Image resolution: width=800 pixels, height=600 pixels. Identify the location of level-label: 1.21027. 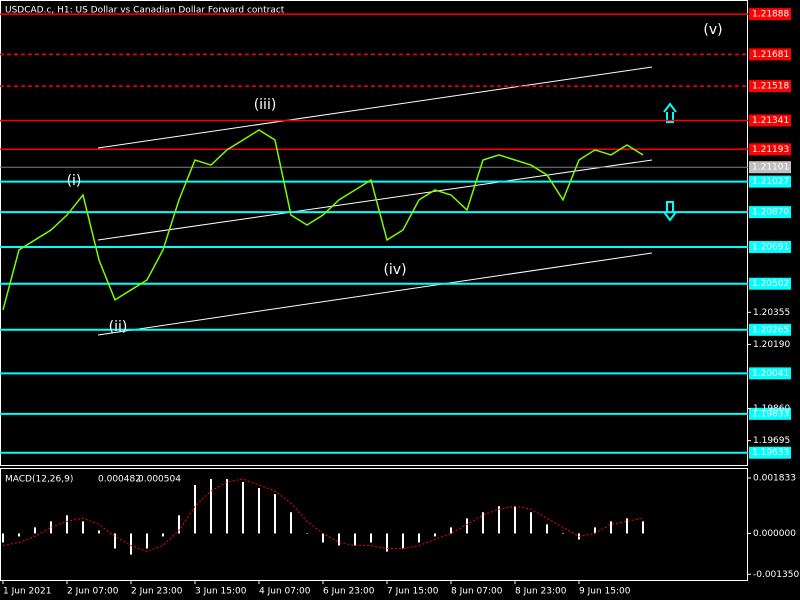
(770, 182).